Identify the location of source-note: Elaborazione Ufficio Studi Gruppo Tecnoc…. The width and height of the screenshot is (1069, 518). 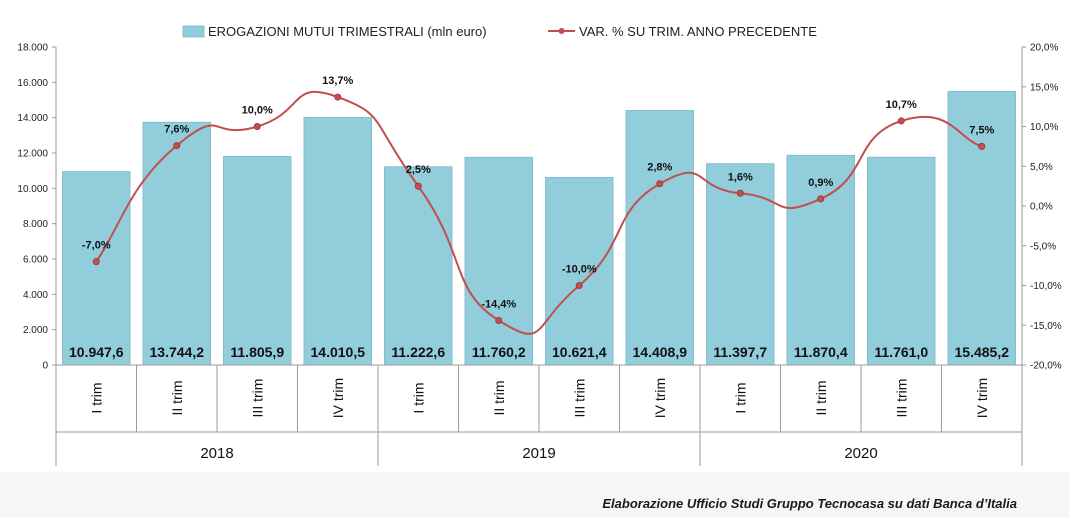
(809, 503).